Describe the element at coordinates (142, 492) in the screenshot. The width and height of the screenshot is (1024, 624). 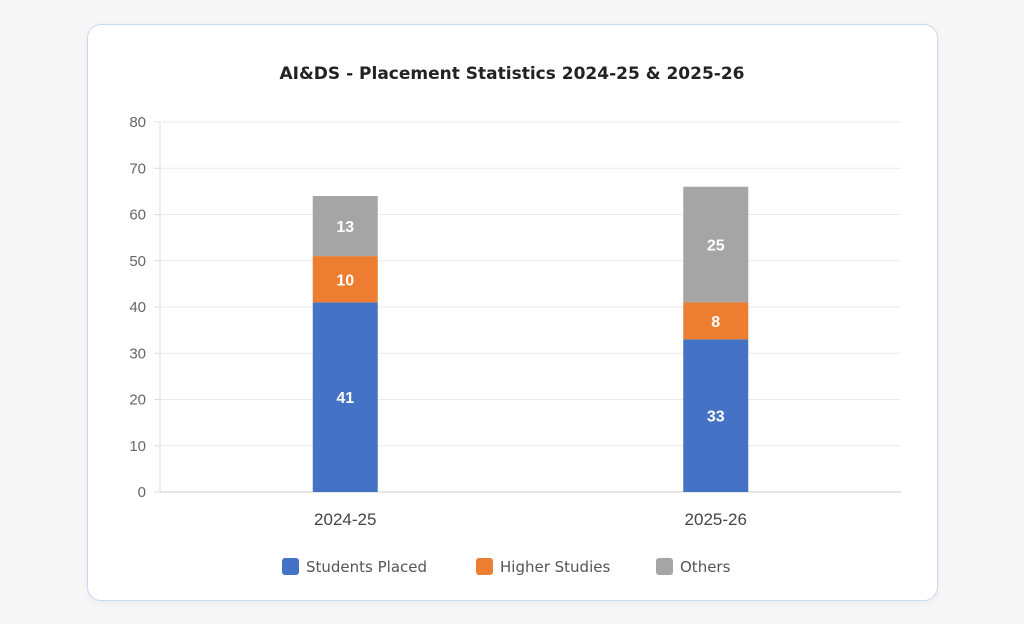
I see `y-tick-label: 0` at that location.